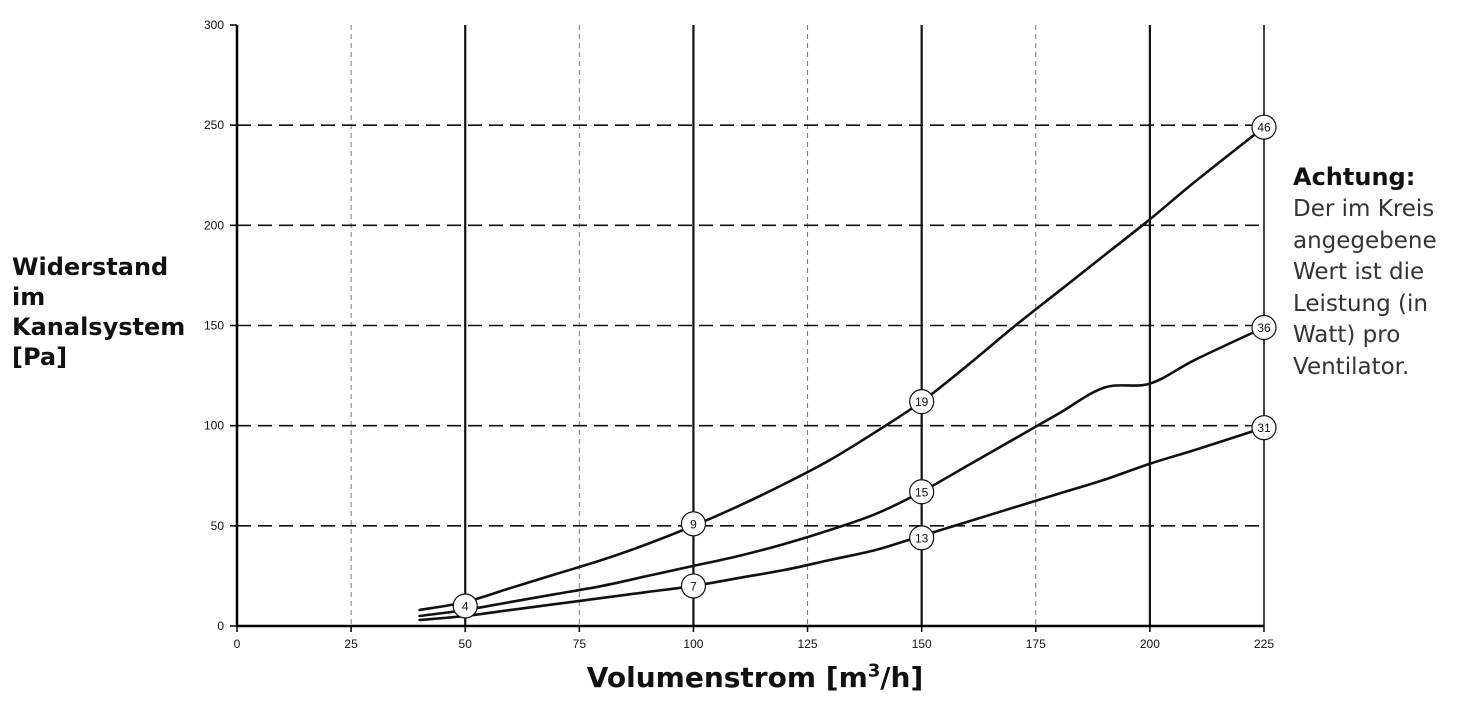  I want to click on power-marker-label: 4, so click(465, 606).